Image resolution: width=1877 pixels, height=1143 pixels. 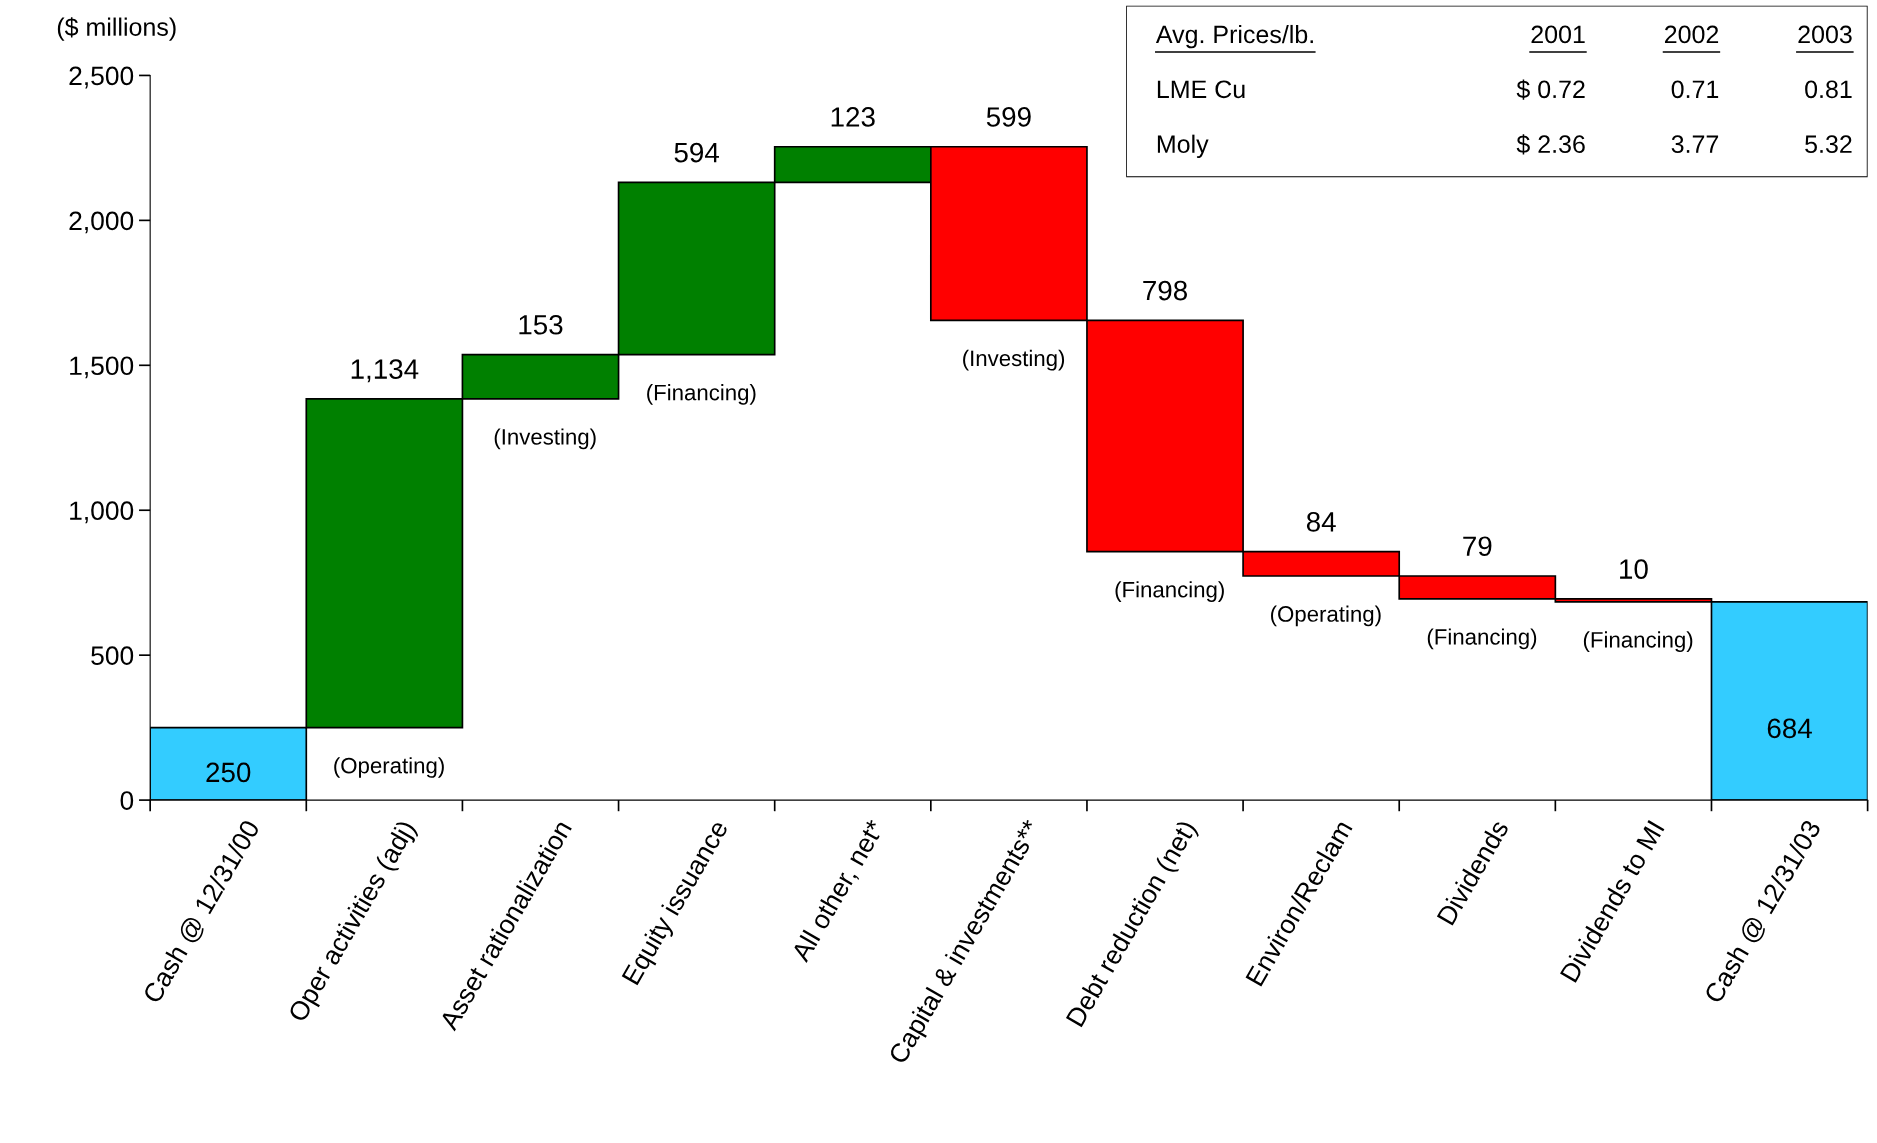 I want to click on data-label: 798, so click(x=1165, y=290).